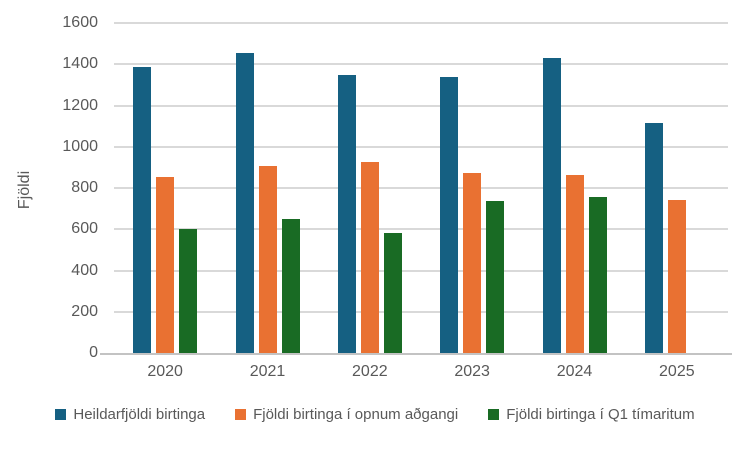  What do you see at coordinates (80, 105) in the screenshot?
I see `y-tick-label: 1200` at bounding box center [80, 105].